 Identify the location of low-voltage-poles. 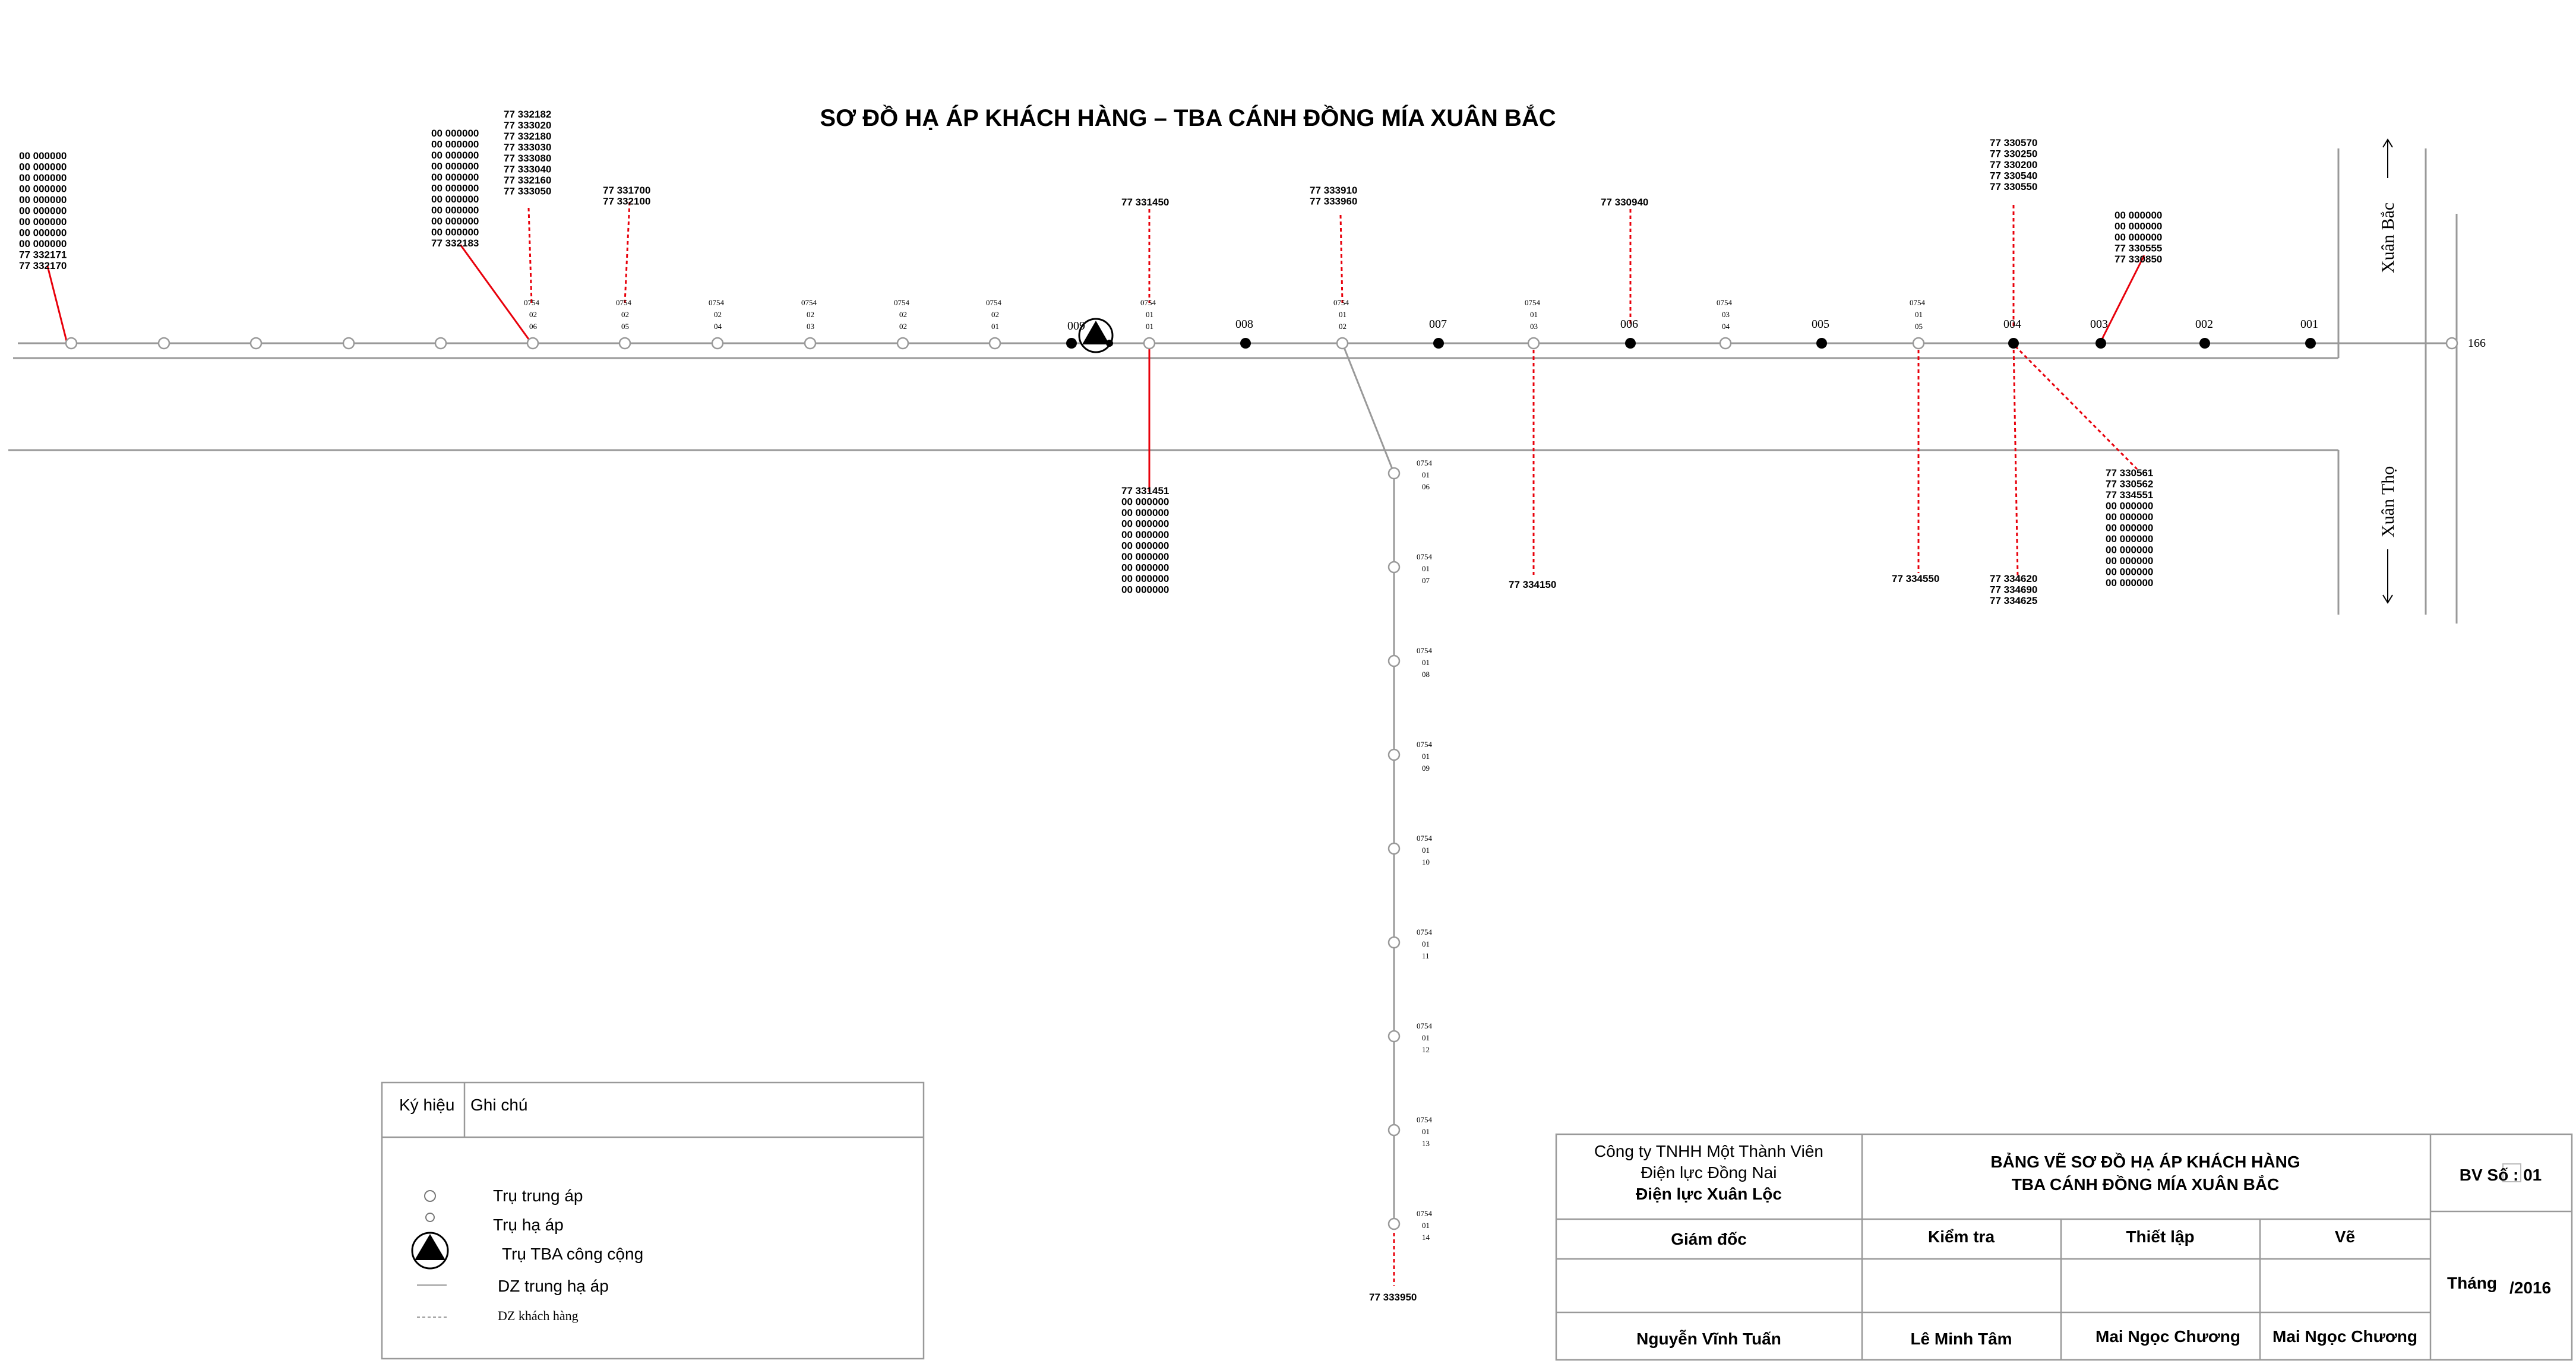
(1691, 343).